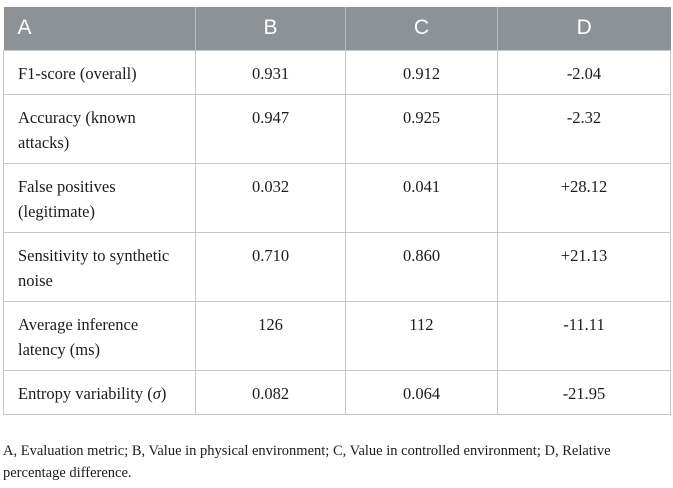 Image resolution: width=673 pixels, height=488 pixels. Describe the element at coordinates (584, 266) in the screenshot. I see `cell-value-d: +21.13` at that location.